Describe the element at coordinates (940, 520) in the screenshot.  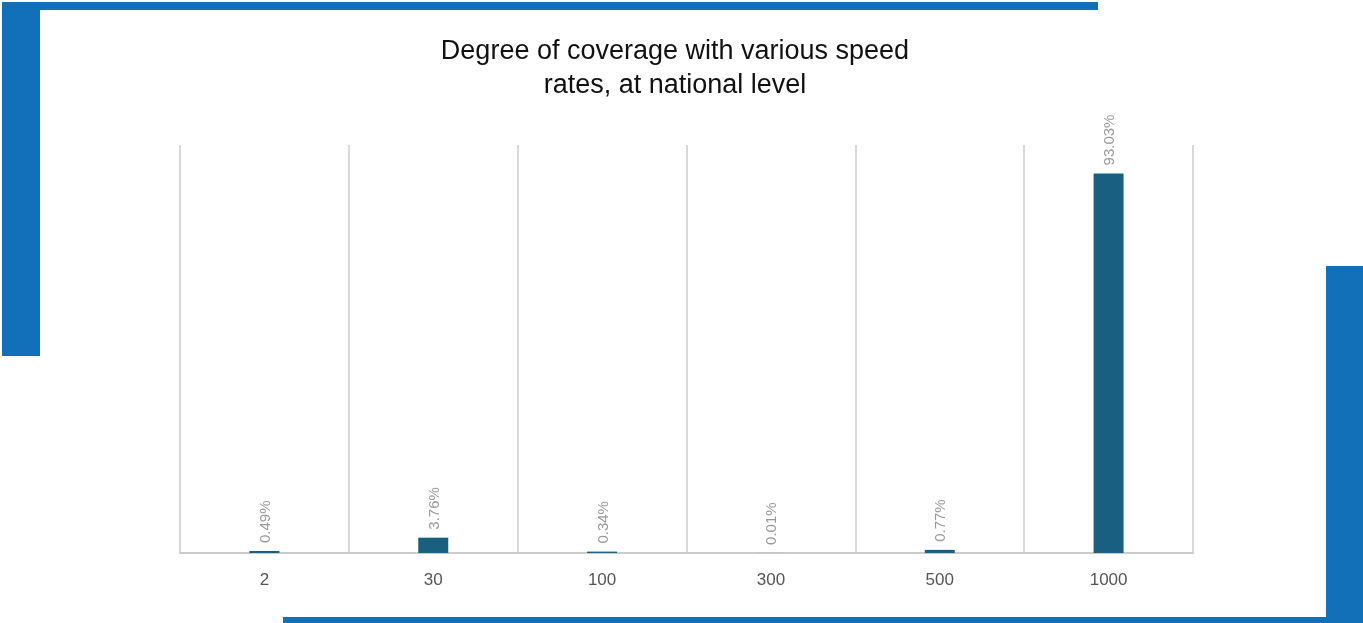
I see `data-label: 0.77%` at that location.